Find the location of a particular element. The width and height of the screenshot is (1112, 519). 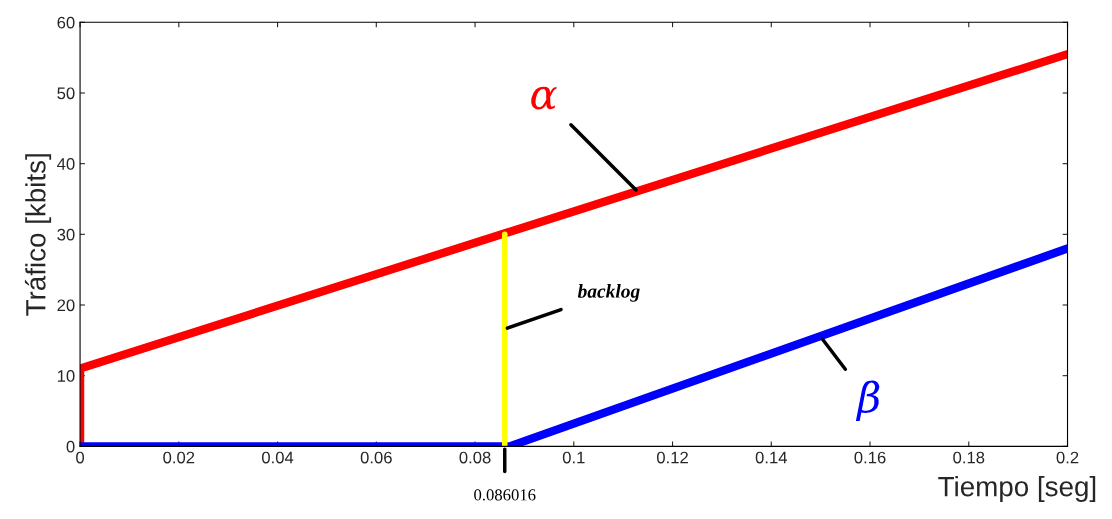

x-axis-title: Tiempo [seg] is located at coordinates (1017, 489).